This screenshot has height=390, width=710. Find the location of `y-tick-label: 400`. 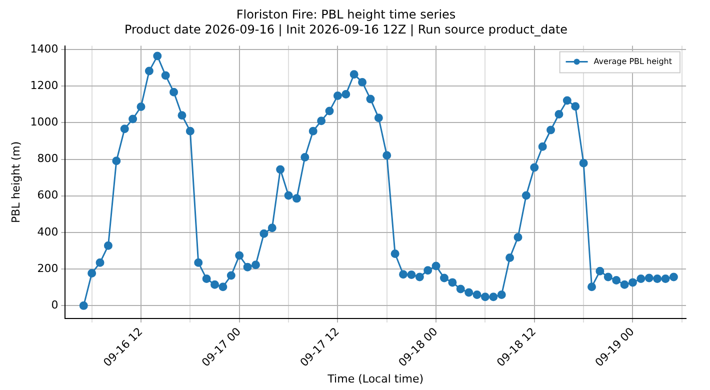

y-tick-label: 400 is located at coordinates (47, 231).